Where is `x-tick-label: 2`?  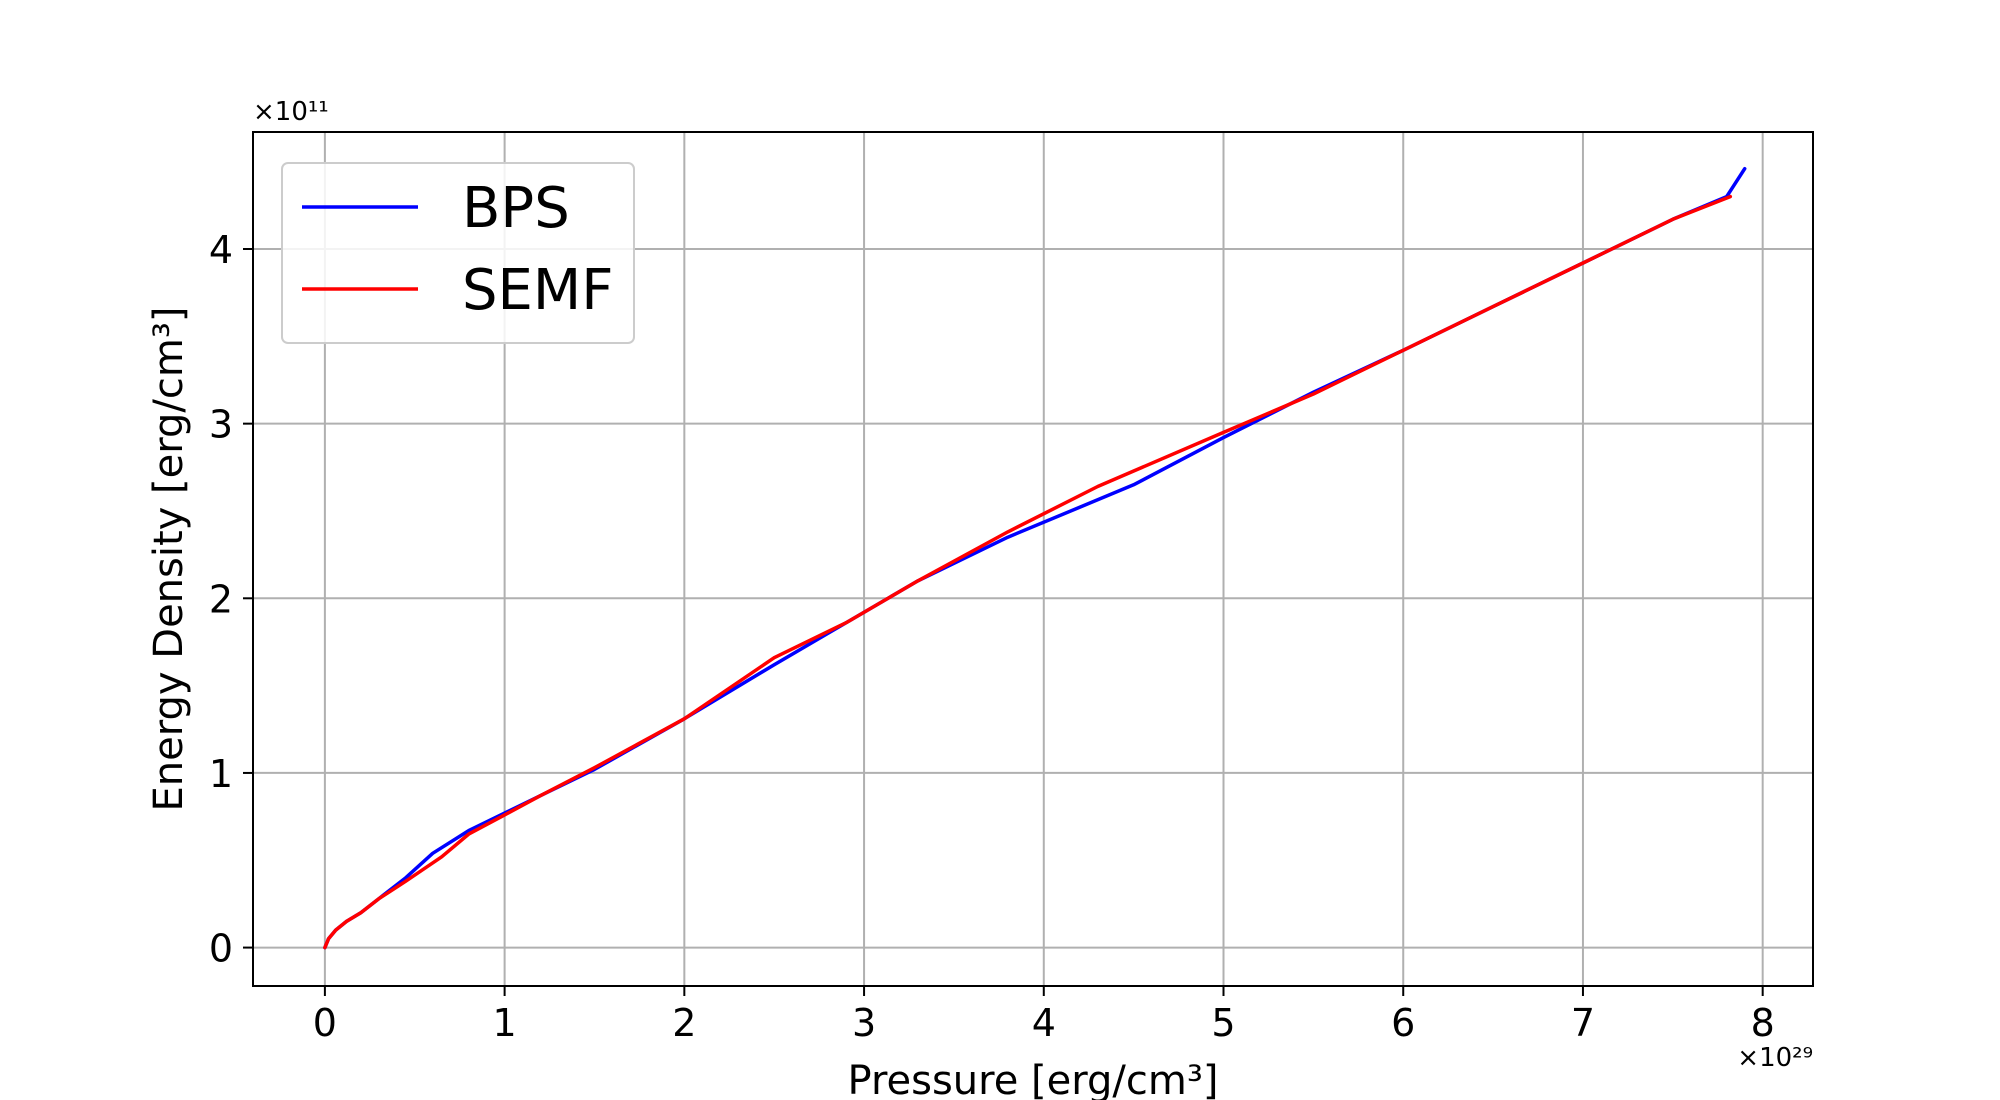 x-tick-label: 2 is located at coordinates (684, 1023).